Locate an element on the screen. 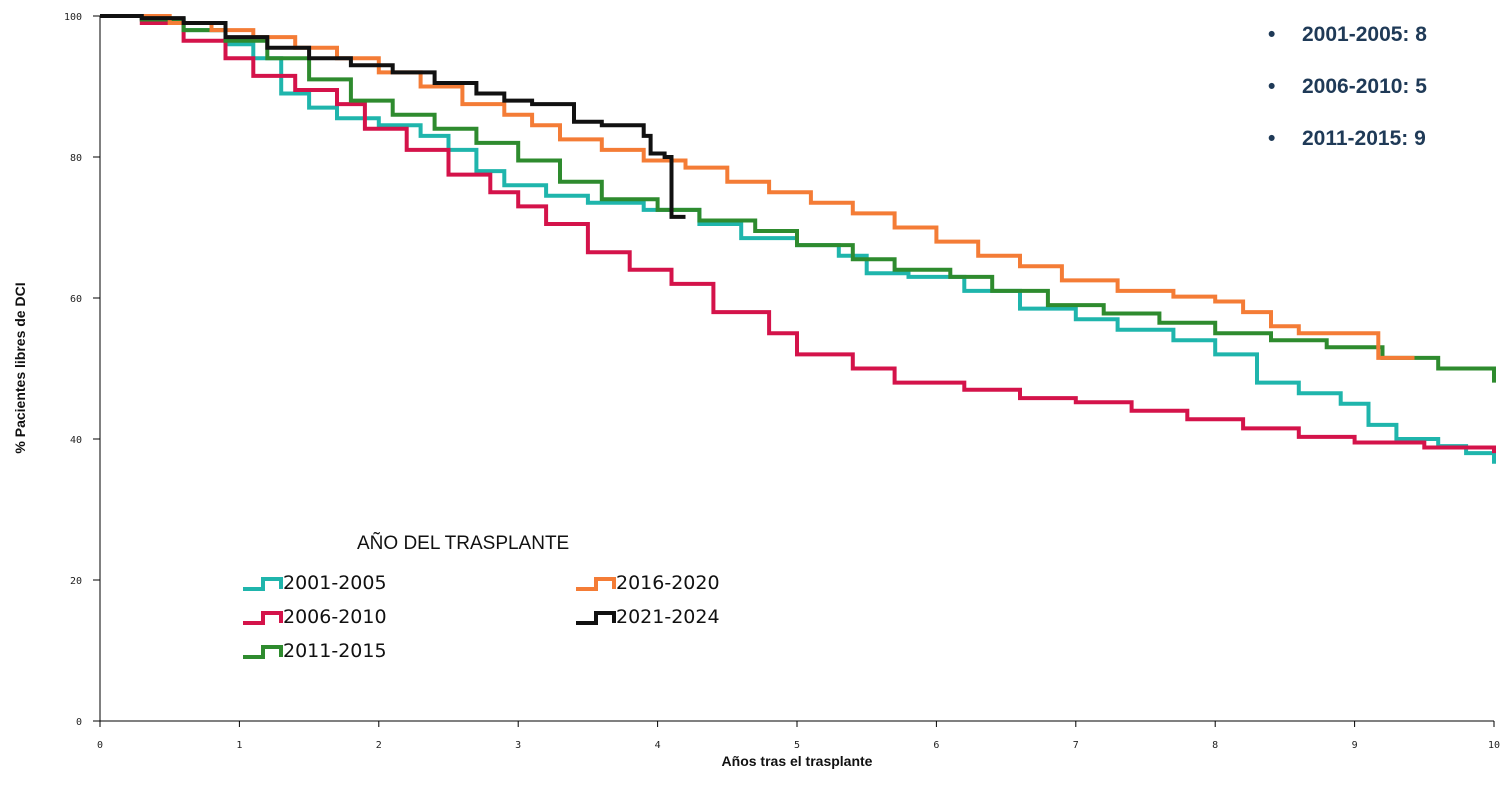  series-line-2021-2024 is located at coordinates (393, 116).